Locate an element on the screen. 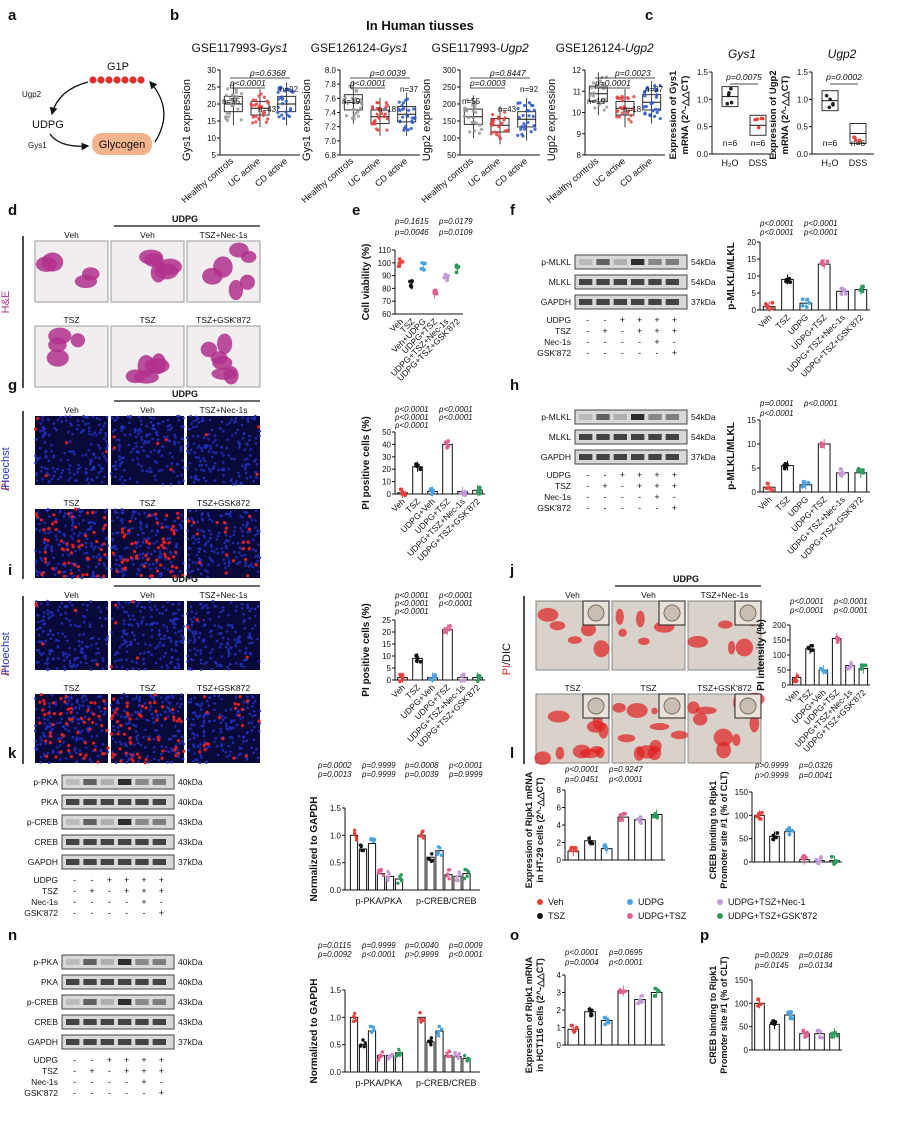 The image size is (898, 1124). condition-sign: - is located at coordinates (74, 1082).